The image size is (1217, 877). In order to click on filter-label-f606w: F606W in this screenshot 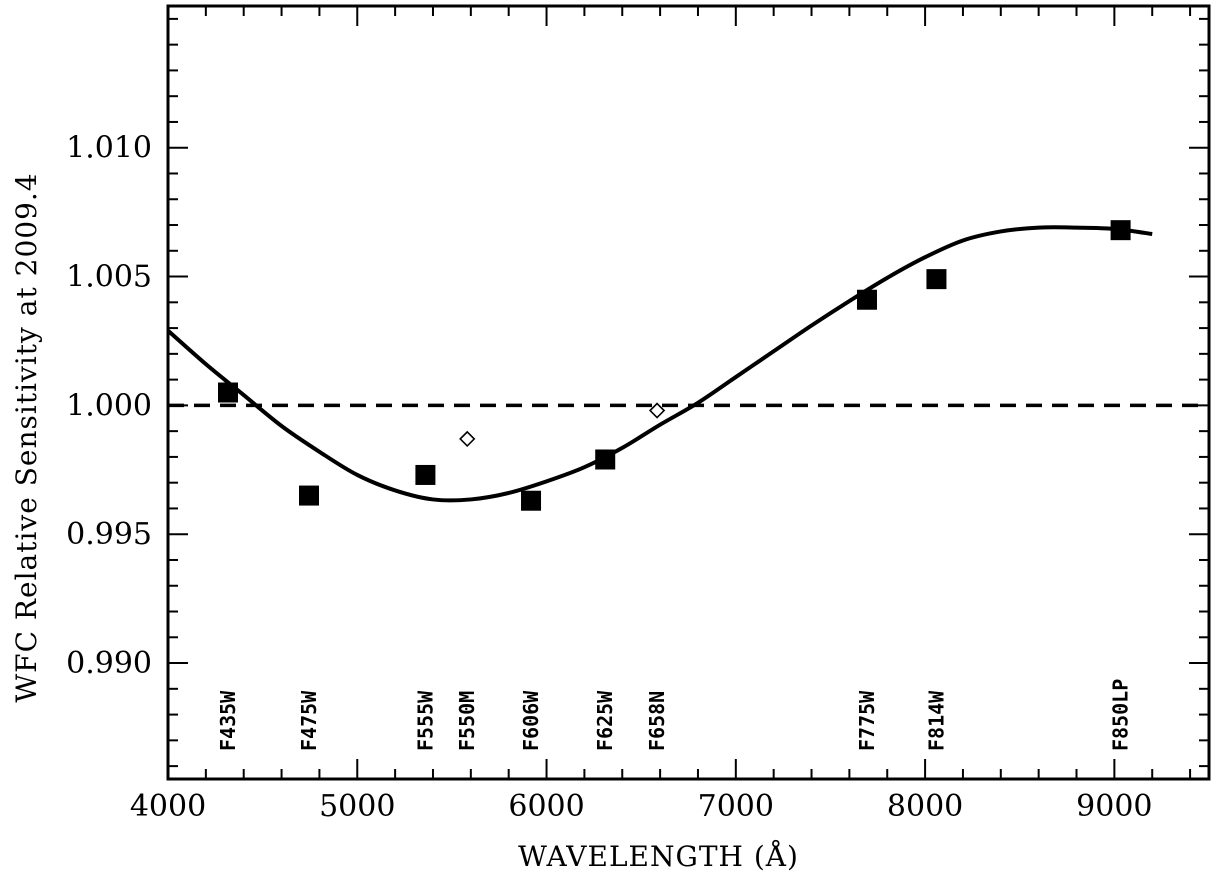, I will do `click(531, 720)`.